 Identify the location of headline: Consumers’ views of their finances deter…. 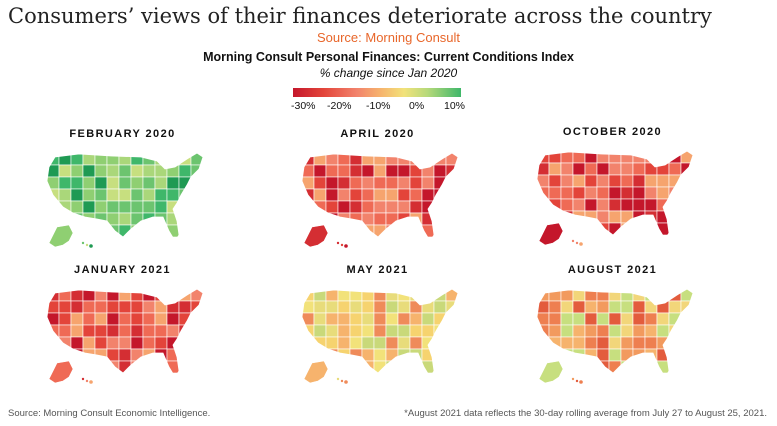
(360, 16).